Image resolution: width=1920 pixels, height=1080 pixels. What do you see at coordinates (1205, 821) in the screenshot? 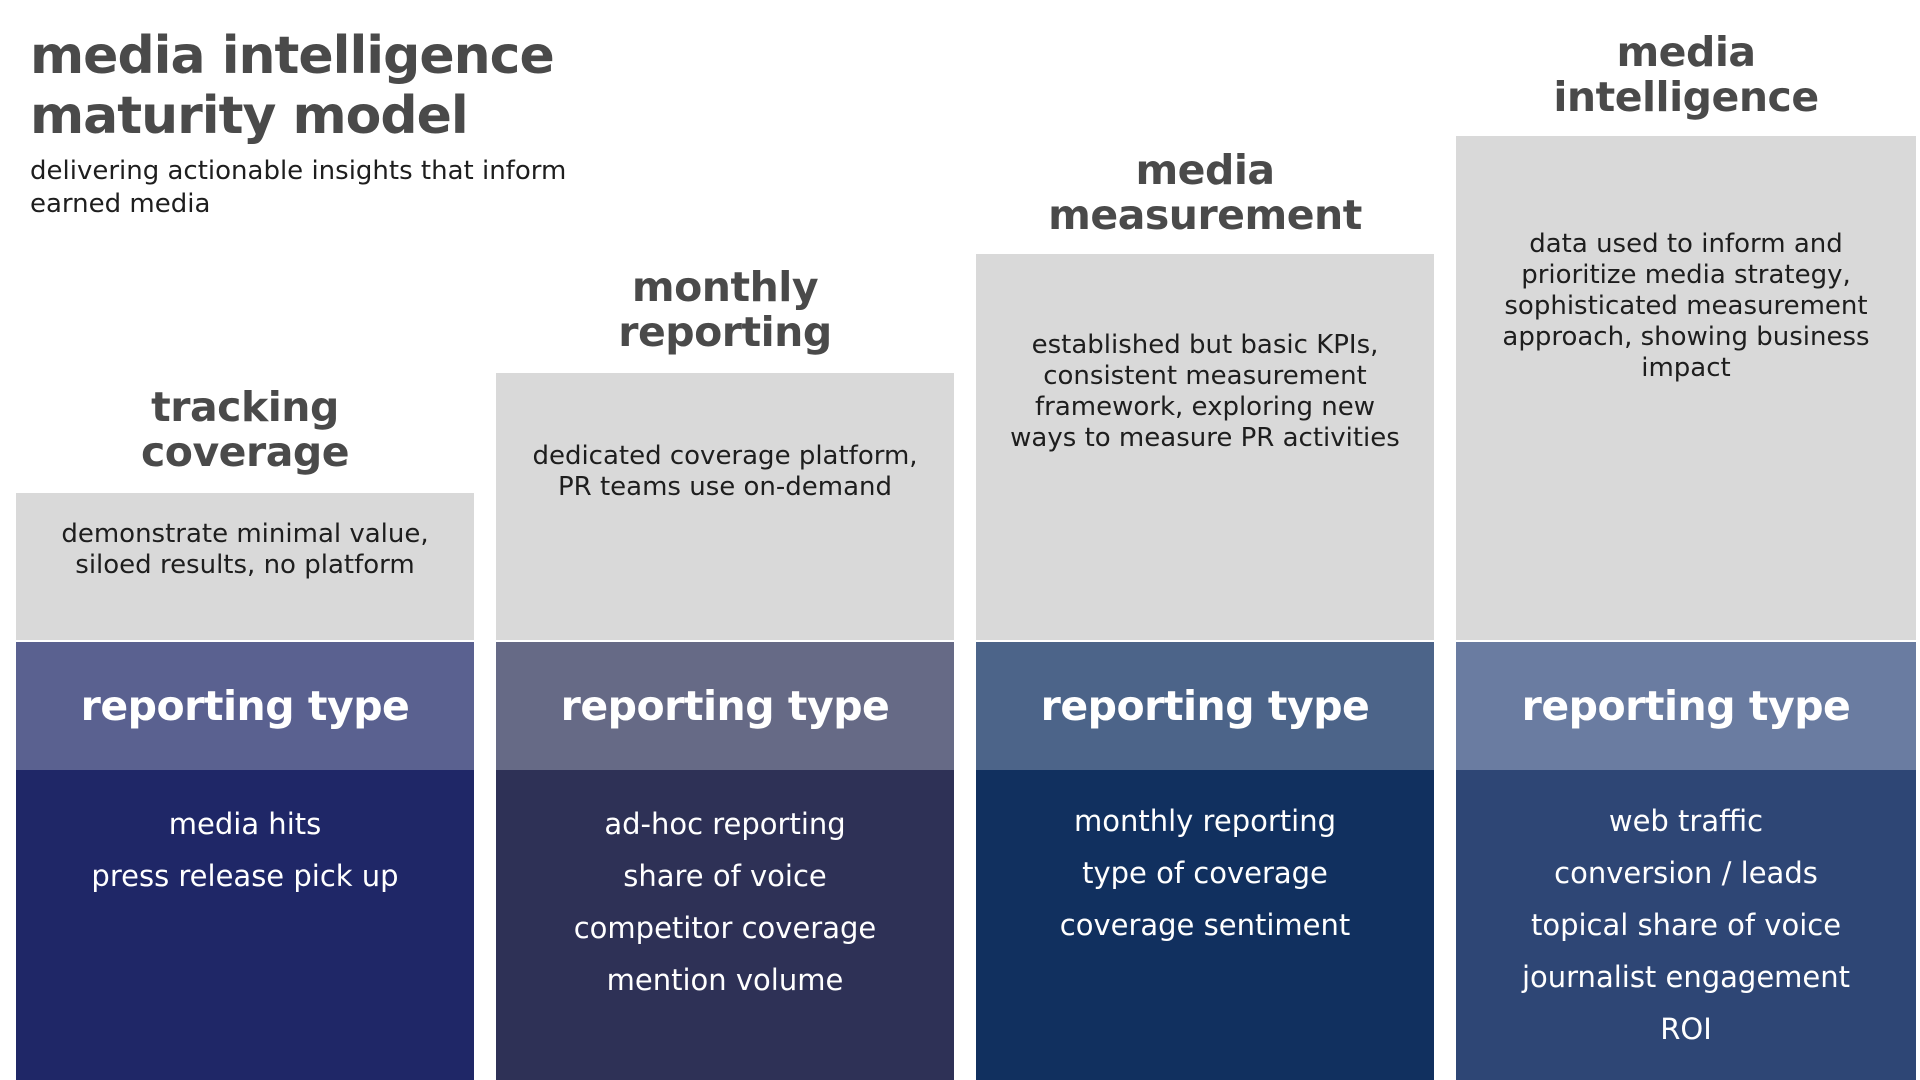
I see `list-item: monthly reporting` at bounding box center [1205, 821].